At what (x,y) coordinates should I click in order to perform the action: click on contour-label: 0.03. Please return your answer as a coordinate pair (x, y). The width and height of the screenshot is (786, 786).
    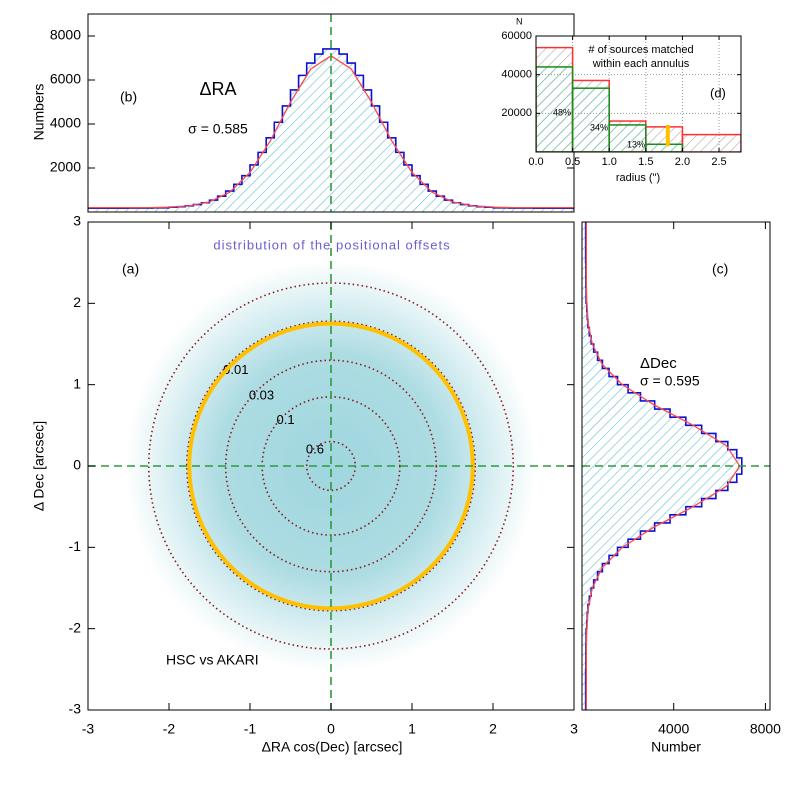
    Looking at the image, I should click on (261, 395).